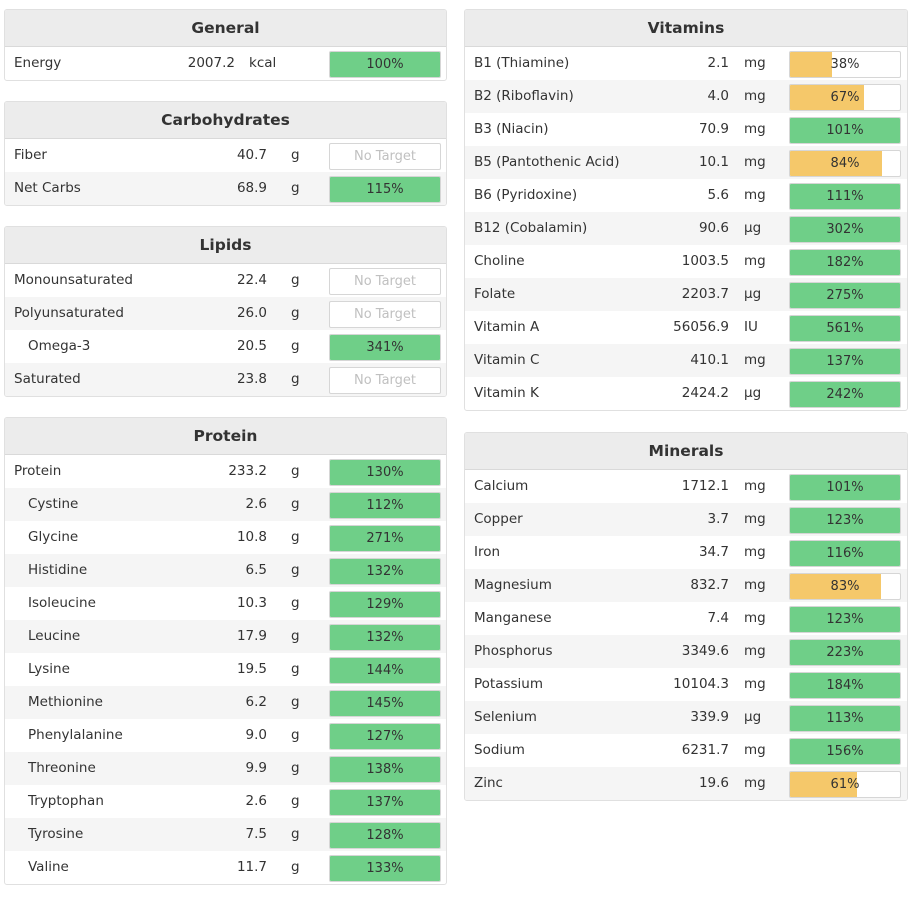 The height and width of the screenshot is (905, 915). I want to click on nutrient-row-lysine: Lysine 19.5 g 144%, so click(225, 669).